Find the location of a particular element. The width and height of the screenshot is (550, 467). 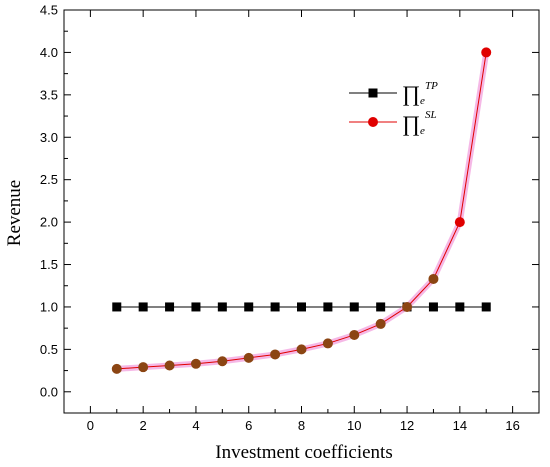

x-tick-label: 12 is located at coordinates (407, 425).